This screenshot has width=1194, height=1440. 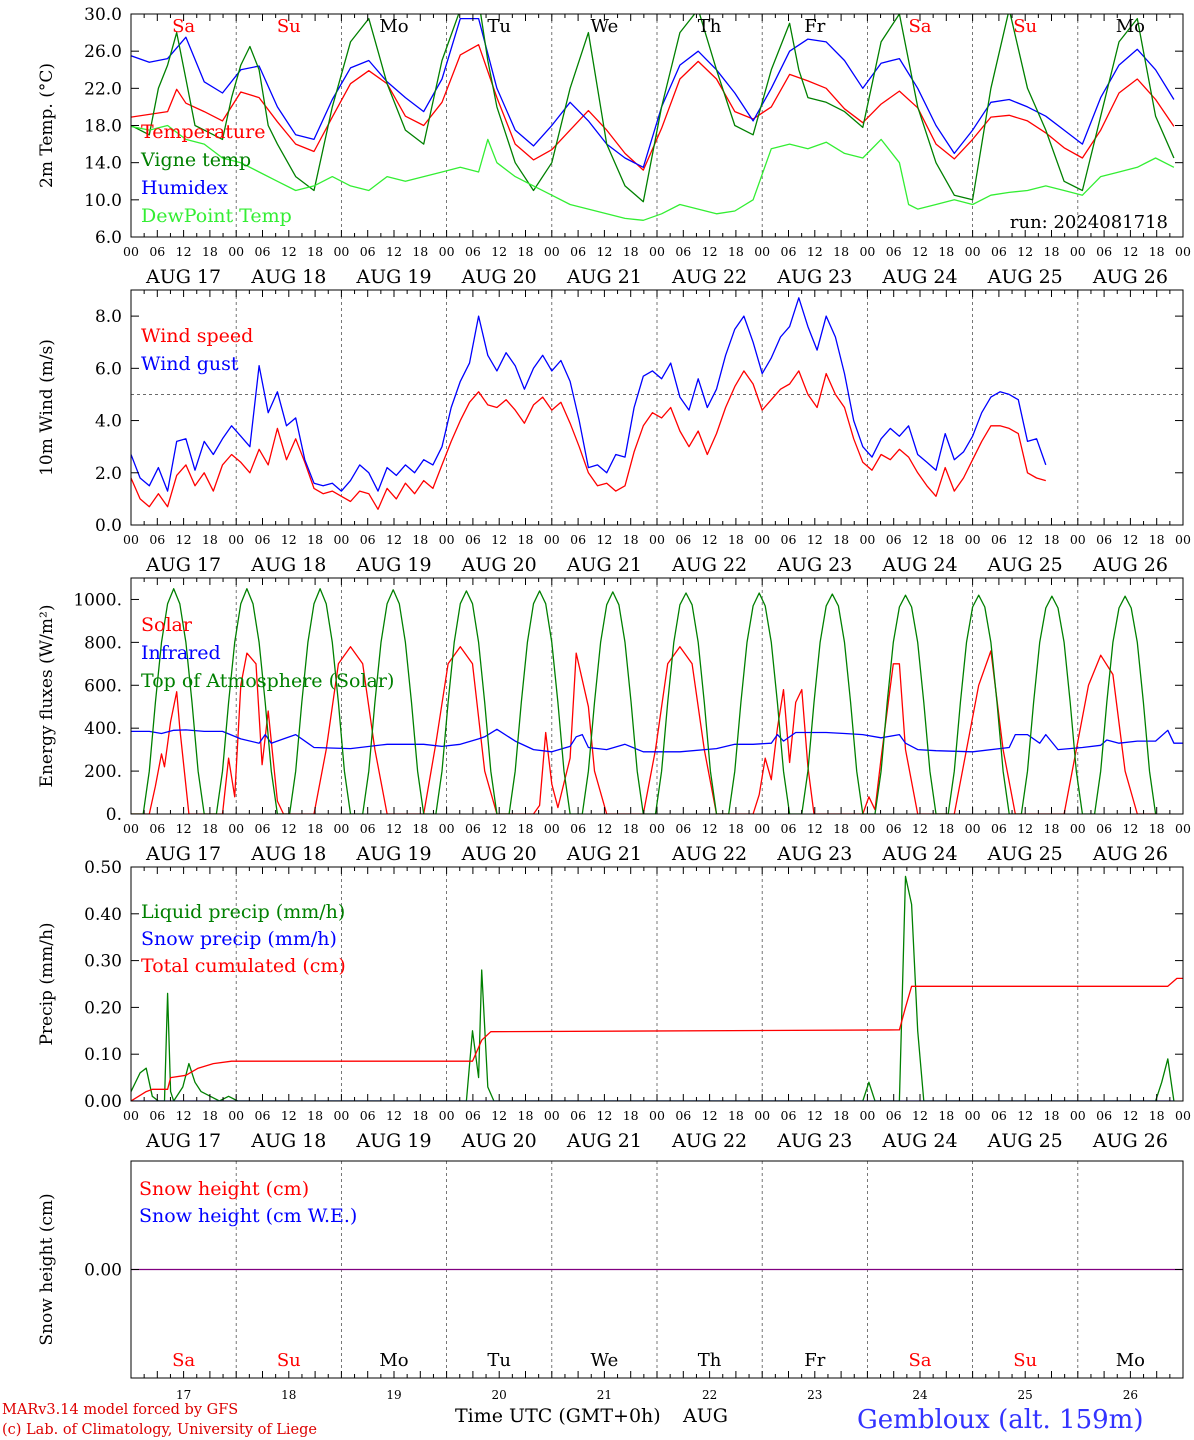 What do you see at coordinates (705, 1416) in the screenshot?
I see `month-label: AUG` at bounding box center [705, 1416].